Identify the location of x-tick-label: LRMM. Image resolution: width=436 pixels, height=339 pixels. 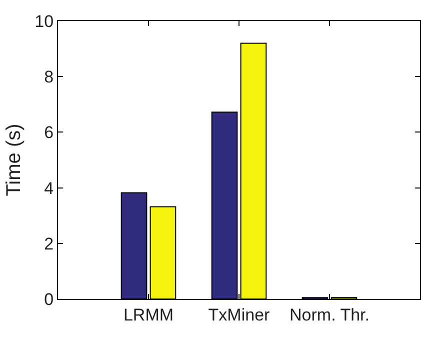
(148, 314).